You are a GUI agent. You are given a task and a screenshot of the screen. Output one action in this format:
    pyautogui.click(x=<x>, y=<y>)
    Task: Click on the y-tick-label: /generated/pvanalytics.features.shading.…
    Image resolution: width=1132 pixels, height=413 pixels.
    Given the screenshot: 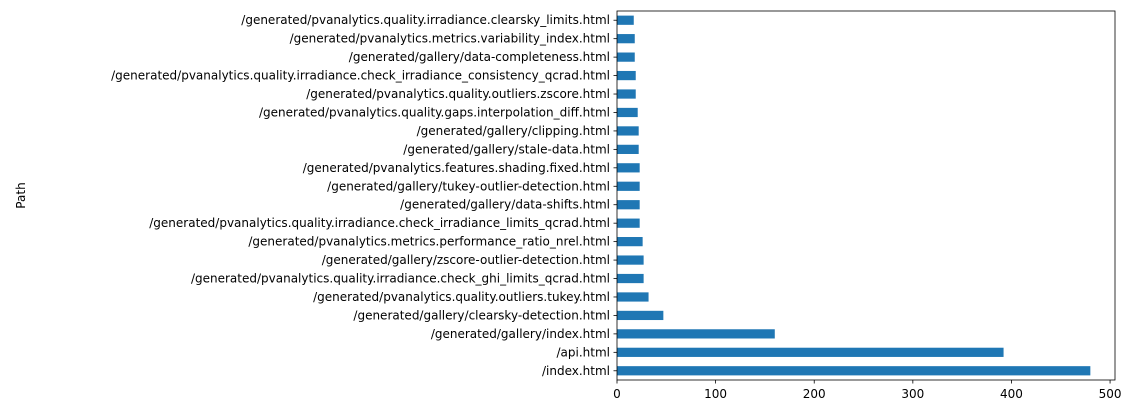 What is the action you would take?
    pyautogui.click(x=456, y=168)
    